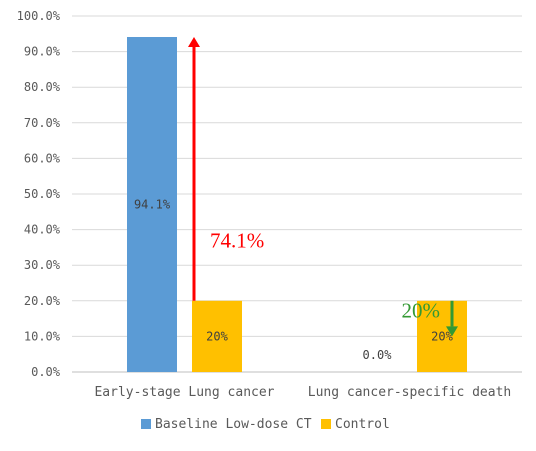  I want to click on y-tick-label: 80.0%, so click(42, 87).